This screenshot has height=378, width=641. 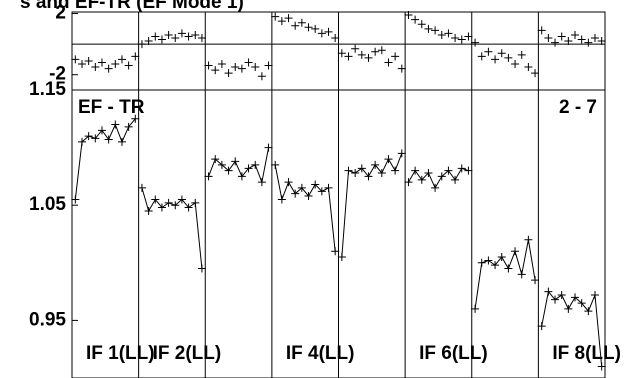 What do you see at coordinates (453, 353) in the screenshot?
I see `if-label: IF 6(LL)` at bounding box center [453, 353].